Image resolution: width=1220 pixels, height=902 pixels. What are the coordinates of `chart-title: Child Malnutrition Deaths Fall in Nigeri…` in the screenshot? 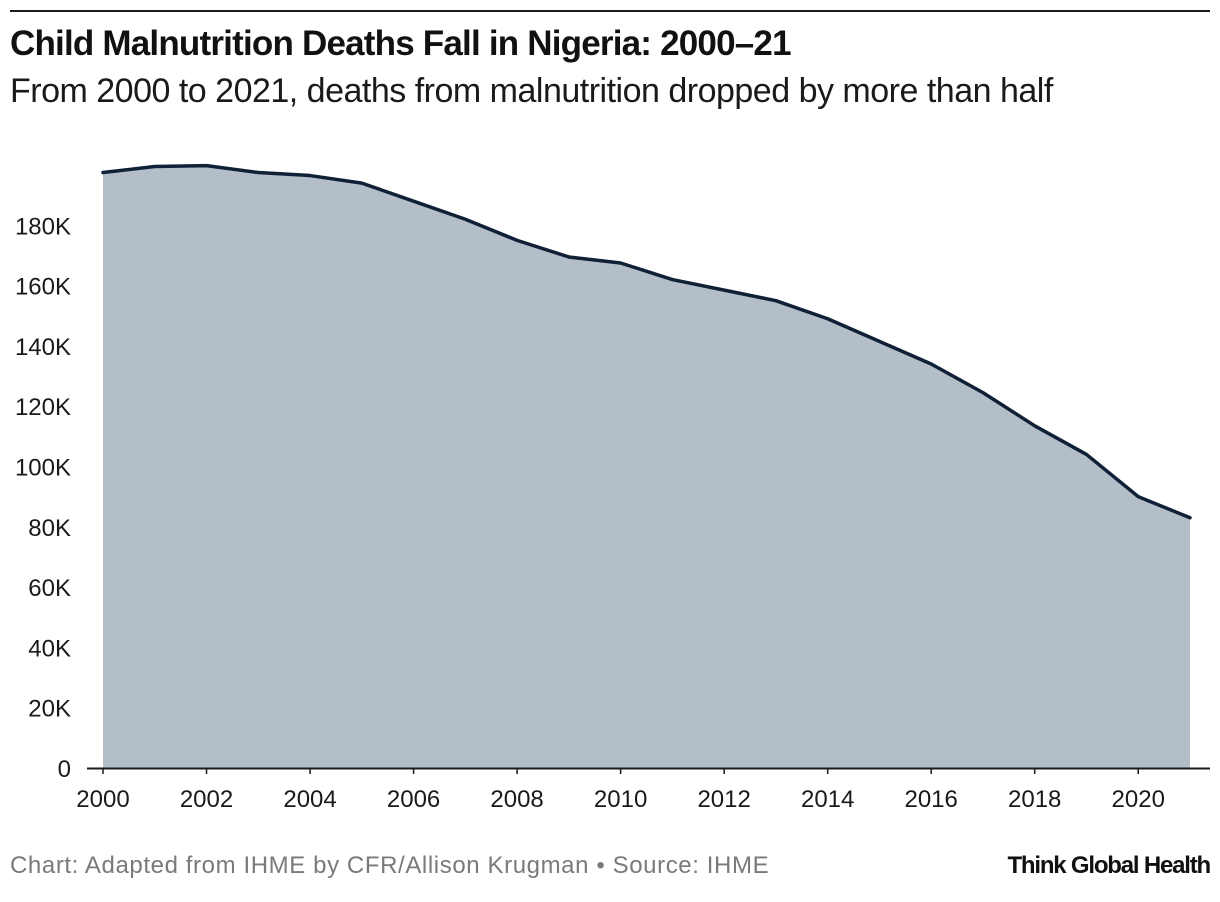 It's located at (401, 43).